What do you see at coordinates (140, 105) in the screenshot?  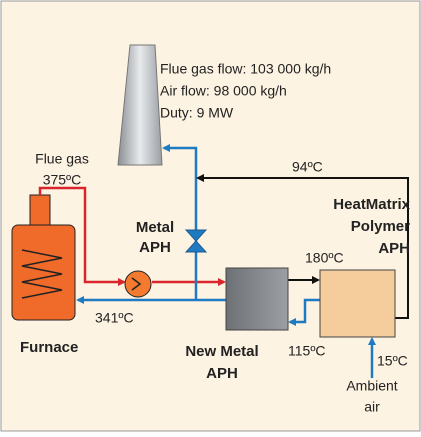 I see `stack` at bounding box center [140, 105].